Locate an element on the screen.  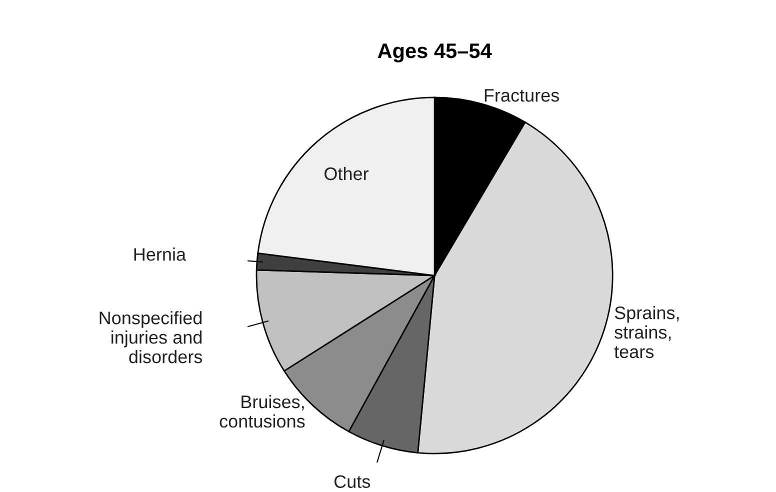
slice-label: Other is located at coordinates (346, 173).